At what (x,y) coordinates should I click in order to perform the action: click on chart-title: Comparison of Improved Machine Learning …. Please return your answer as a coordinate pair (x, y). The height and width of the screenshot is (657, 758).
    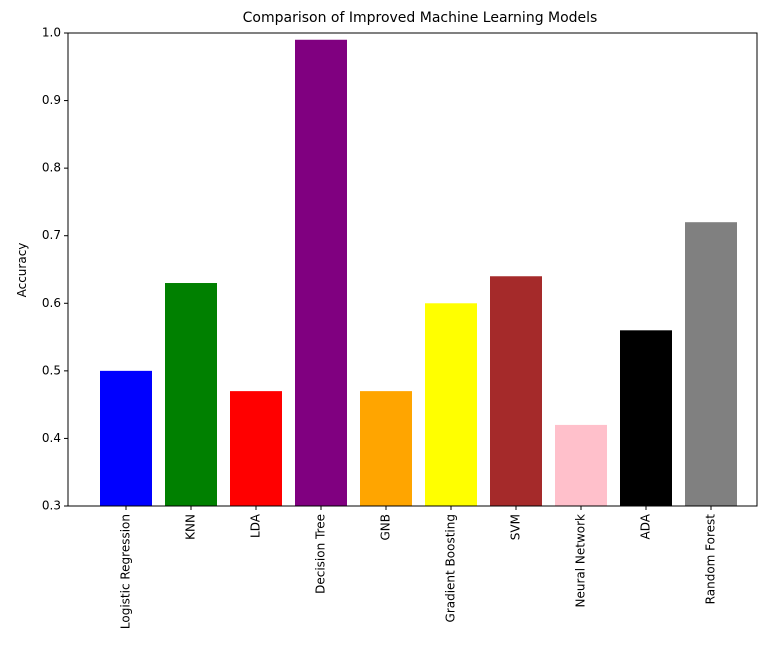
    Looking at the image, I should click on (420, 18).